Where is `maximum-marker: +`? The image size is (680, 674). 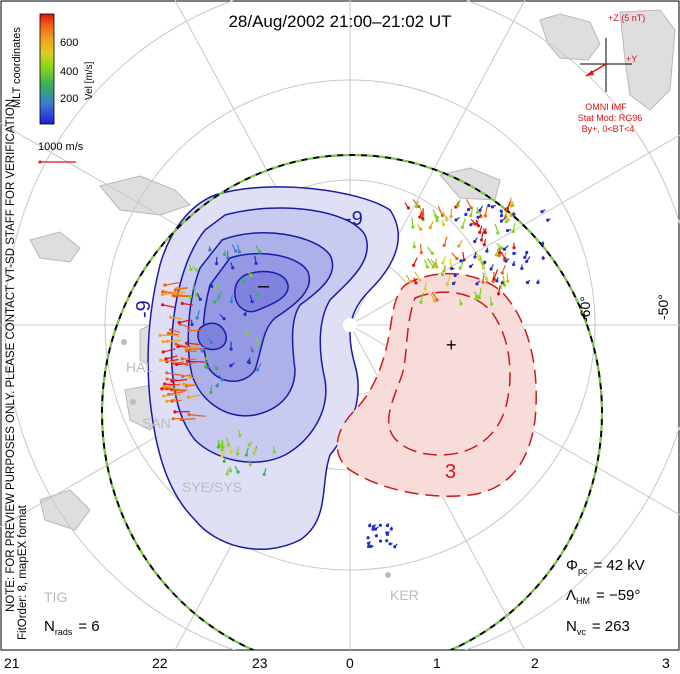
maximum-marker: + is located at coordinates (451, 345).